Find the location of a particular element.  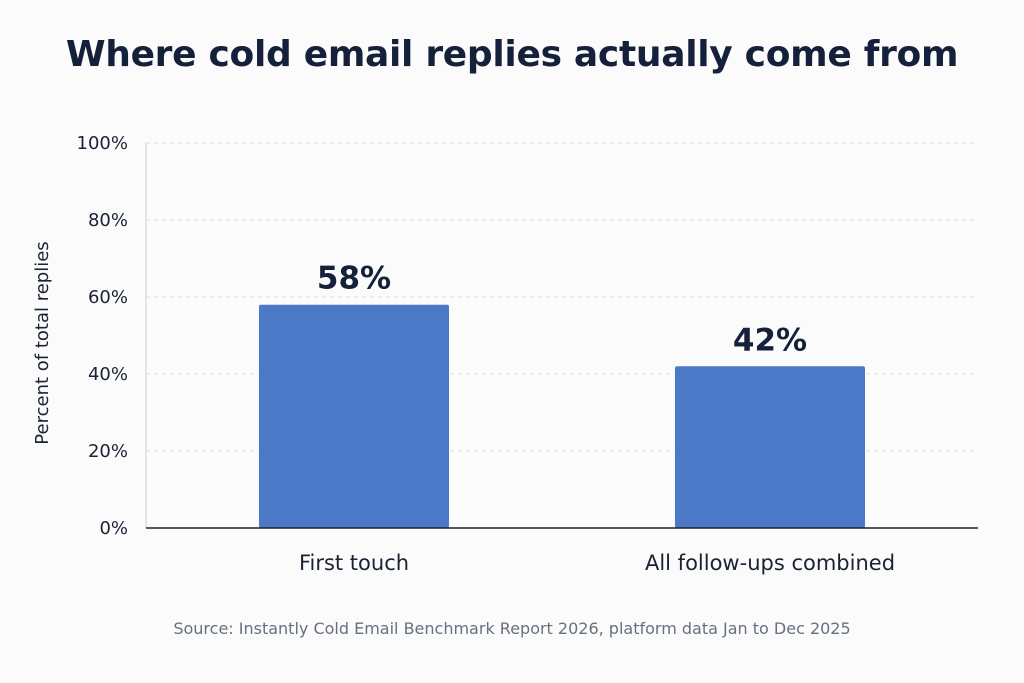

y-tick-label: 0% is located at coordinates (113, 528).